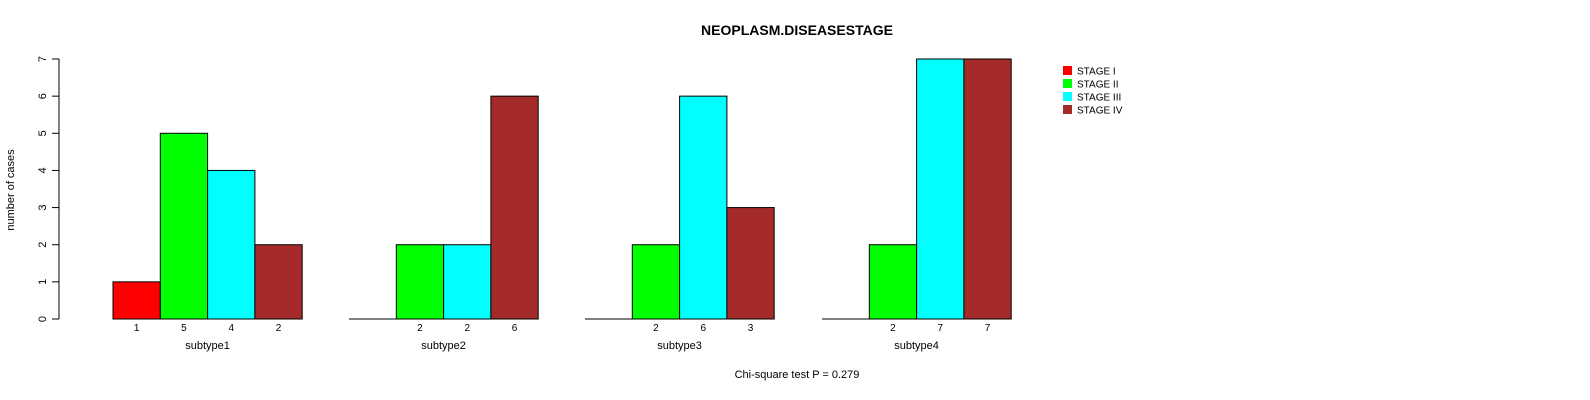 This screenshot has width=1590, height=400. Describe the element at coordinates (43, 59) in the screenshot. I see `y-tick-label: 7` at that location.